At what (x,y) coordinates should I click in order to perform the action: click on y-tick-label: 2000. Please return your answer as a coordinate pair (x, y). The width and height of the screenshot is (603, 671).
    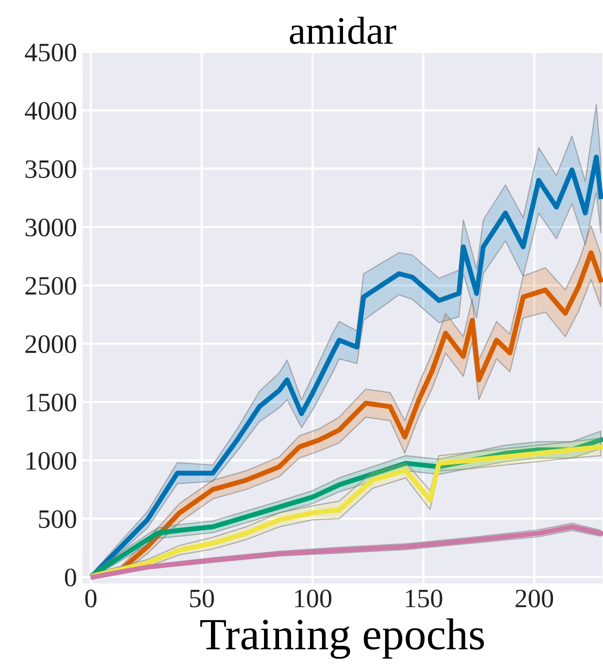
    Looking at the image, I should click on (51, 344).